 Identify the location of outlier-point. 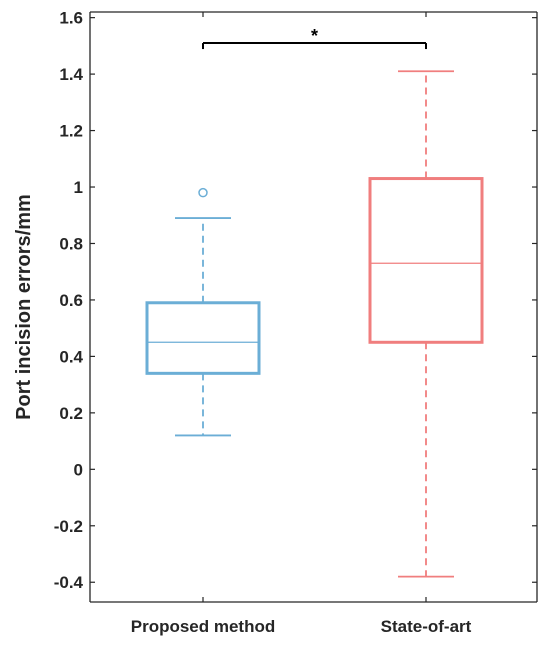
(203, 192).